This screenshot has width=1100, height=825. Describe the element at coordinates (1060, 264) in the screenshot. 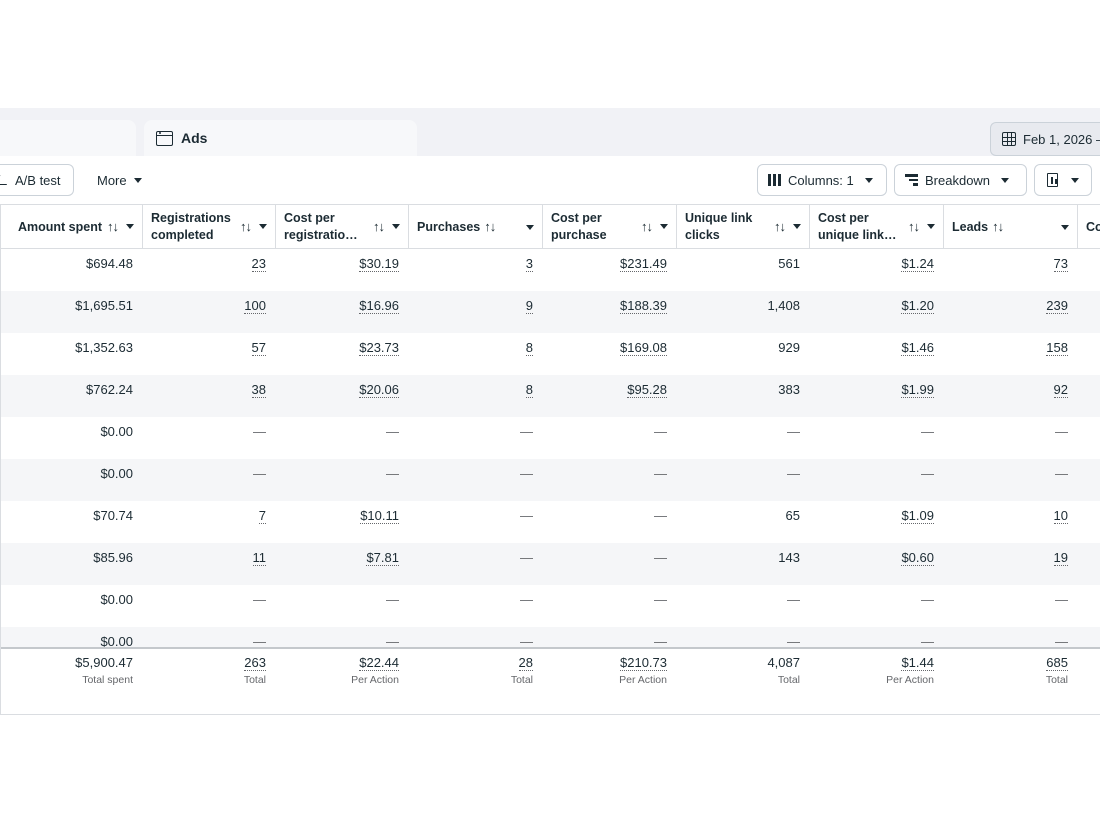

I see `cell-value: 73` at that location.